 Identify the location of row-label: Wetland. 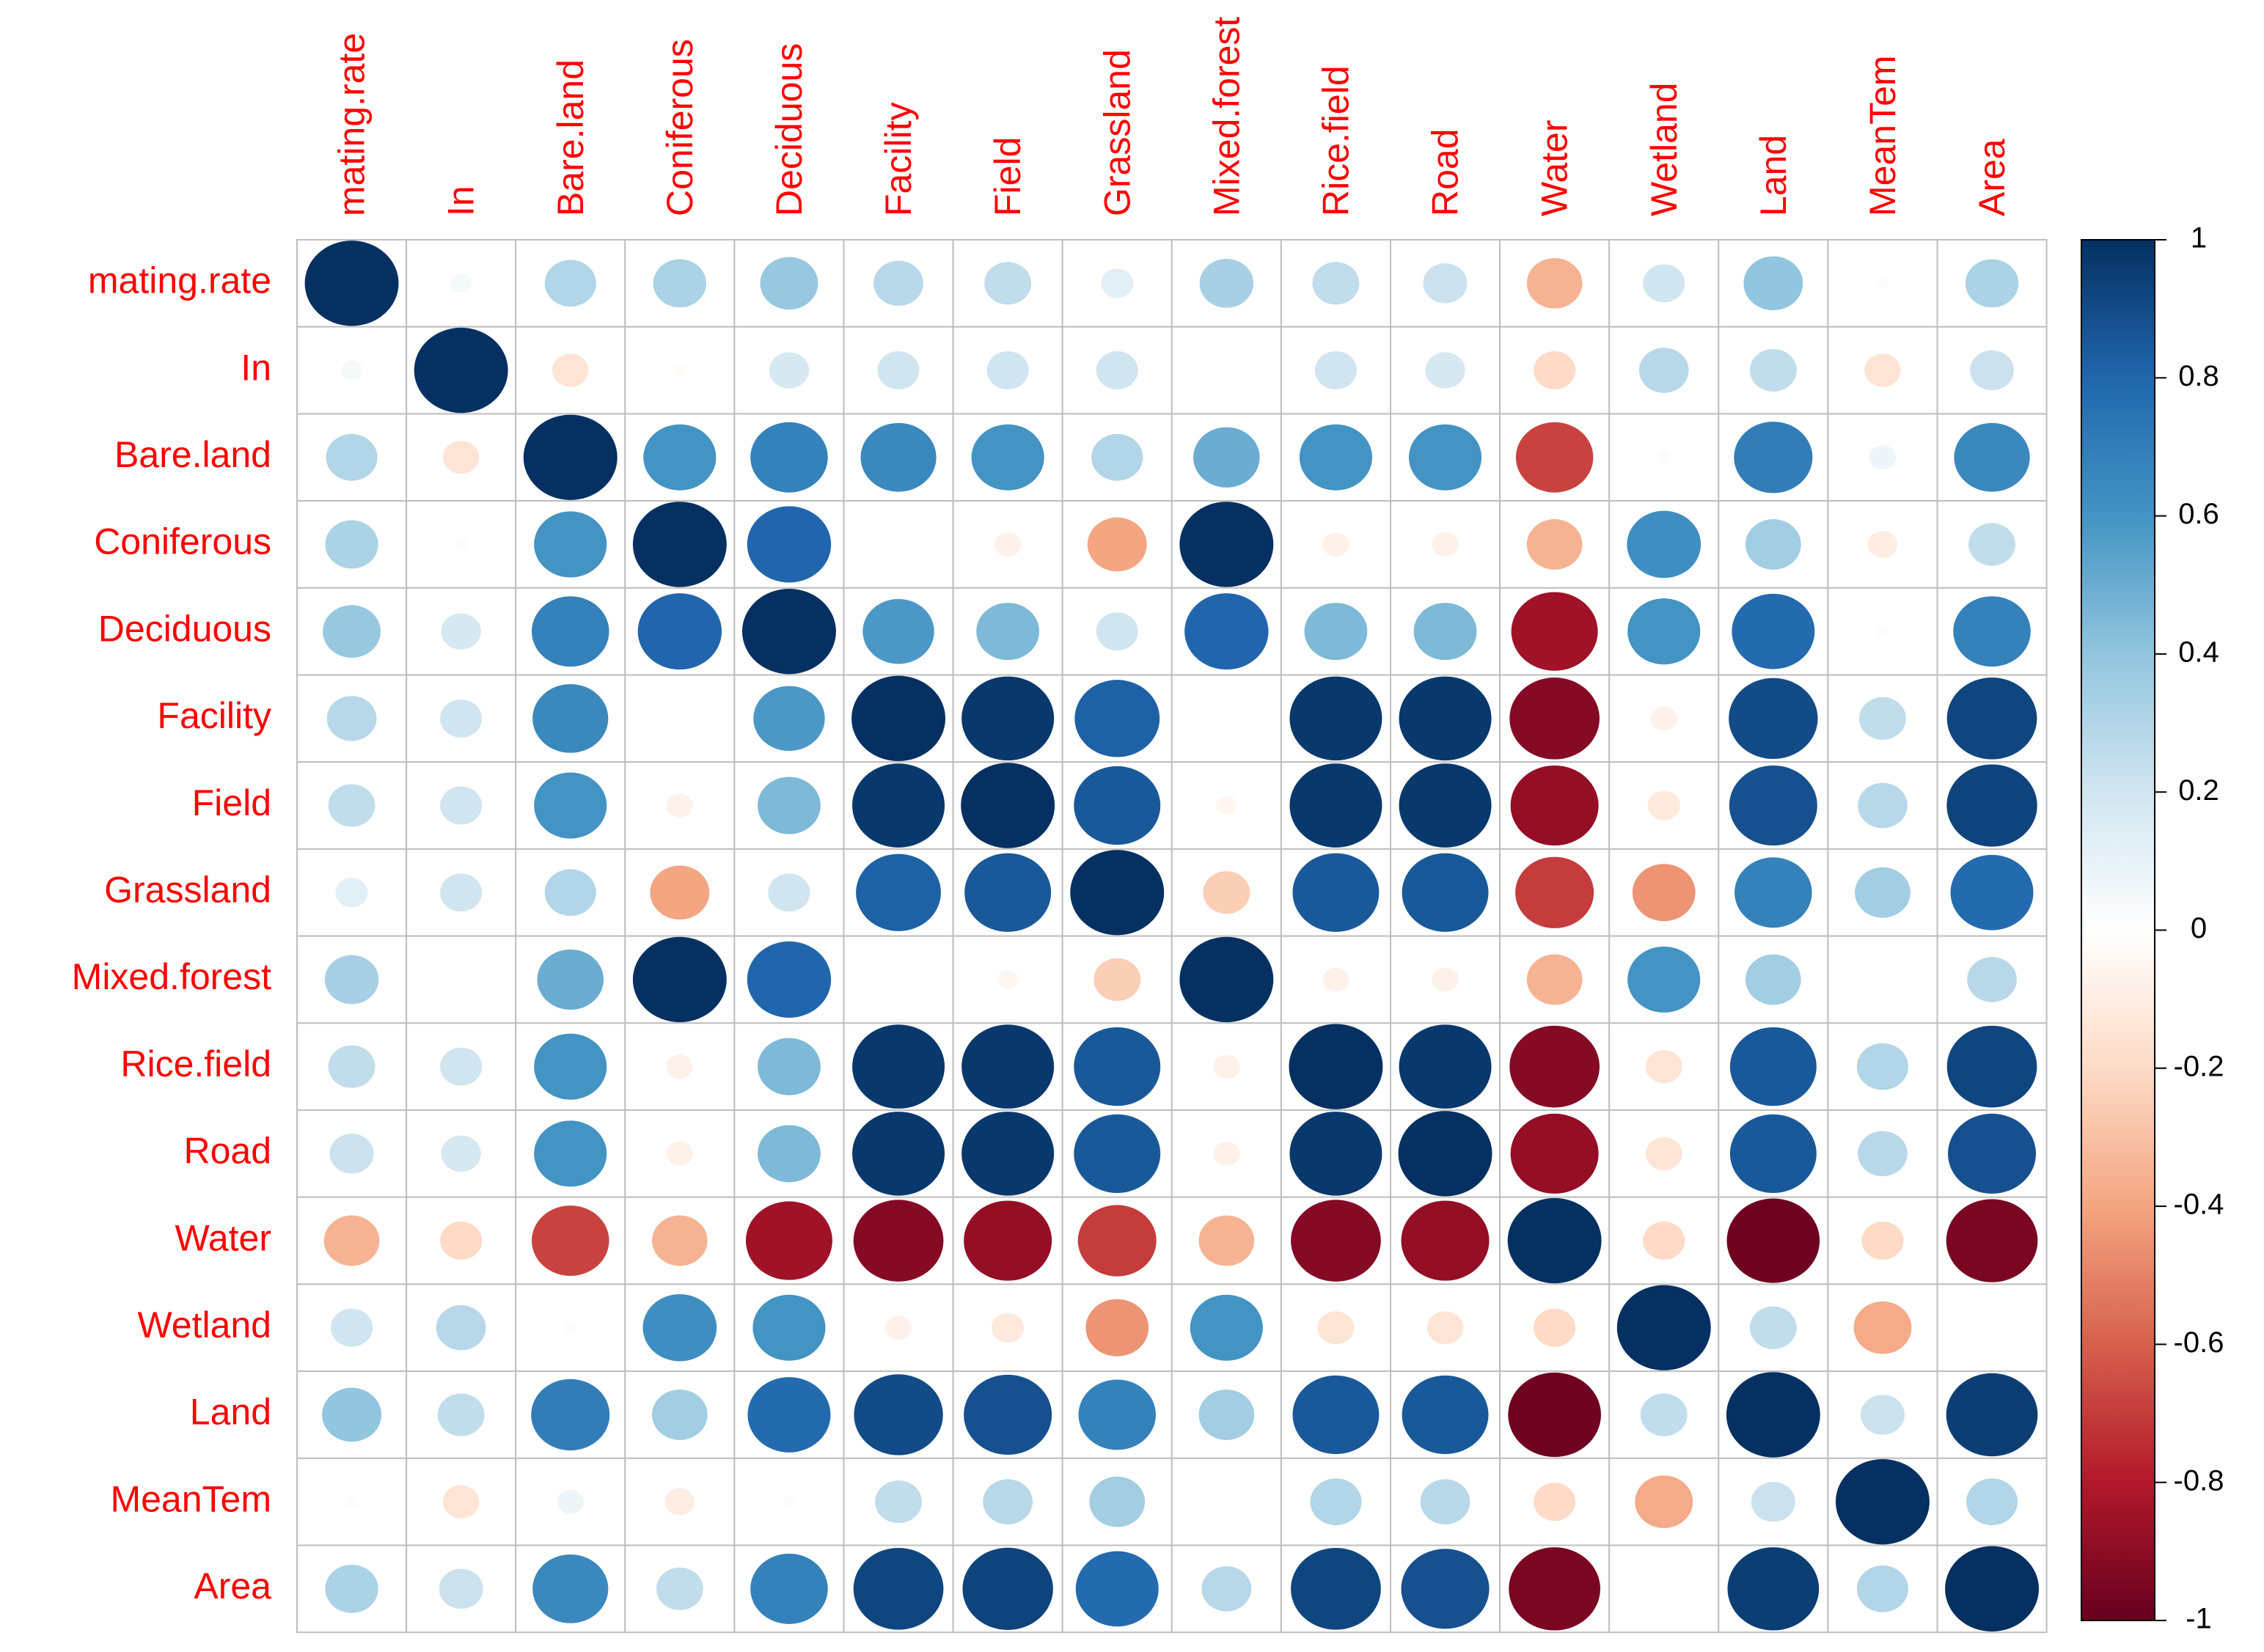
(204, 1325).